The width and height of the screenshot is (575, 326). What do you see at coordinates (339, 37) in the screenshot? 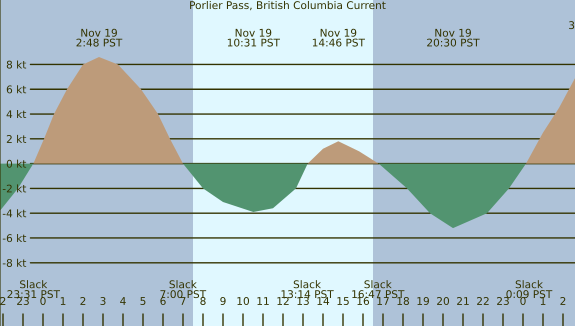
I see `x2-tick-label: Nov 19 14:46 PST` at bounding box center [339, 37].